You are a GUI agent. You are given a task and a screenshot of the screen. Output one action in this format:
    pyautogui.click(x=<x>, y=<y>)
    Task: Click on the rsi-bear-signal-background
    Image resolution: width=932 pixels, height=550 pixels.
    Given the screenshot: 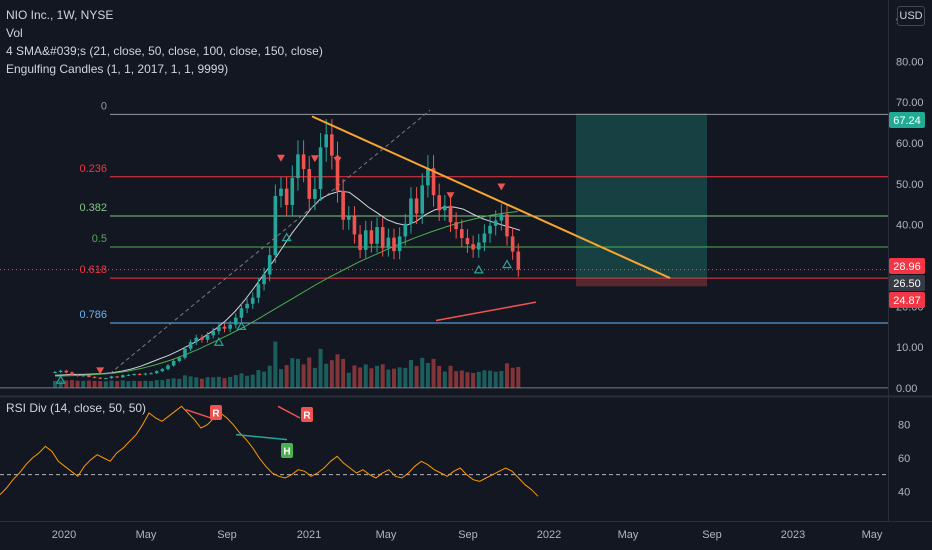 What is the action you would take?
    pyautogui.click(x=307, y=414)
    